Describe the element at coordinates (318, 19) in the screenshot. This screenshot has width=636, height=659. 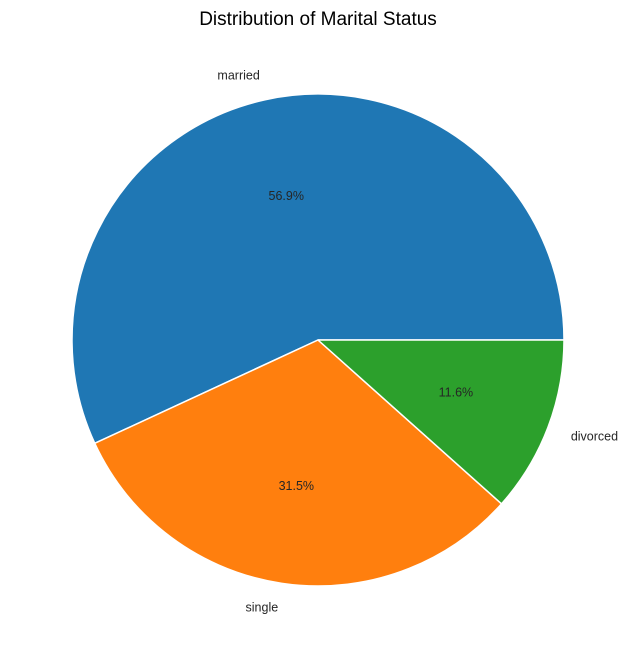
I see `chart-title: Distribution of Marital Status` at that location.